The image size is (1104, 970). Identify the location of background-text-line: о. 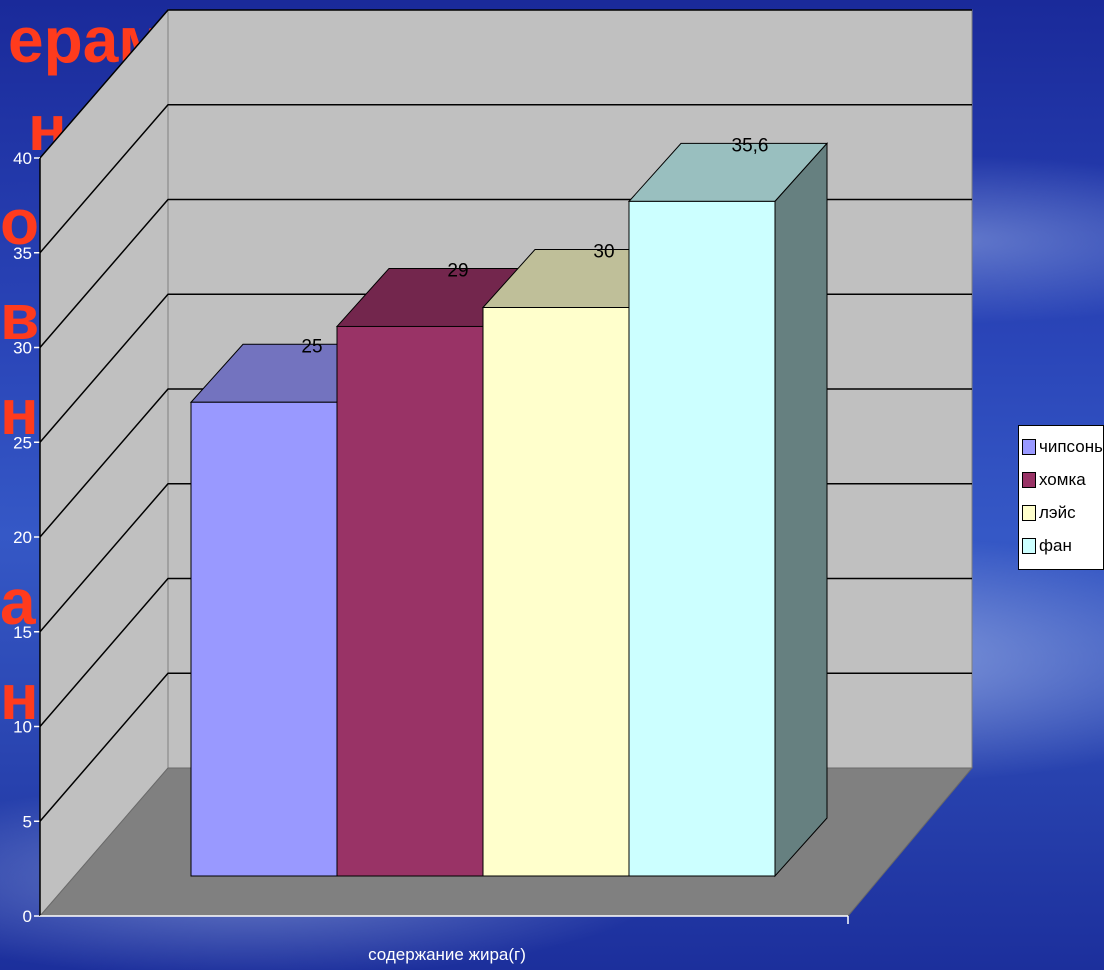
(20, 222).